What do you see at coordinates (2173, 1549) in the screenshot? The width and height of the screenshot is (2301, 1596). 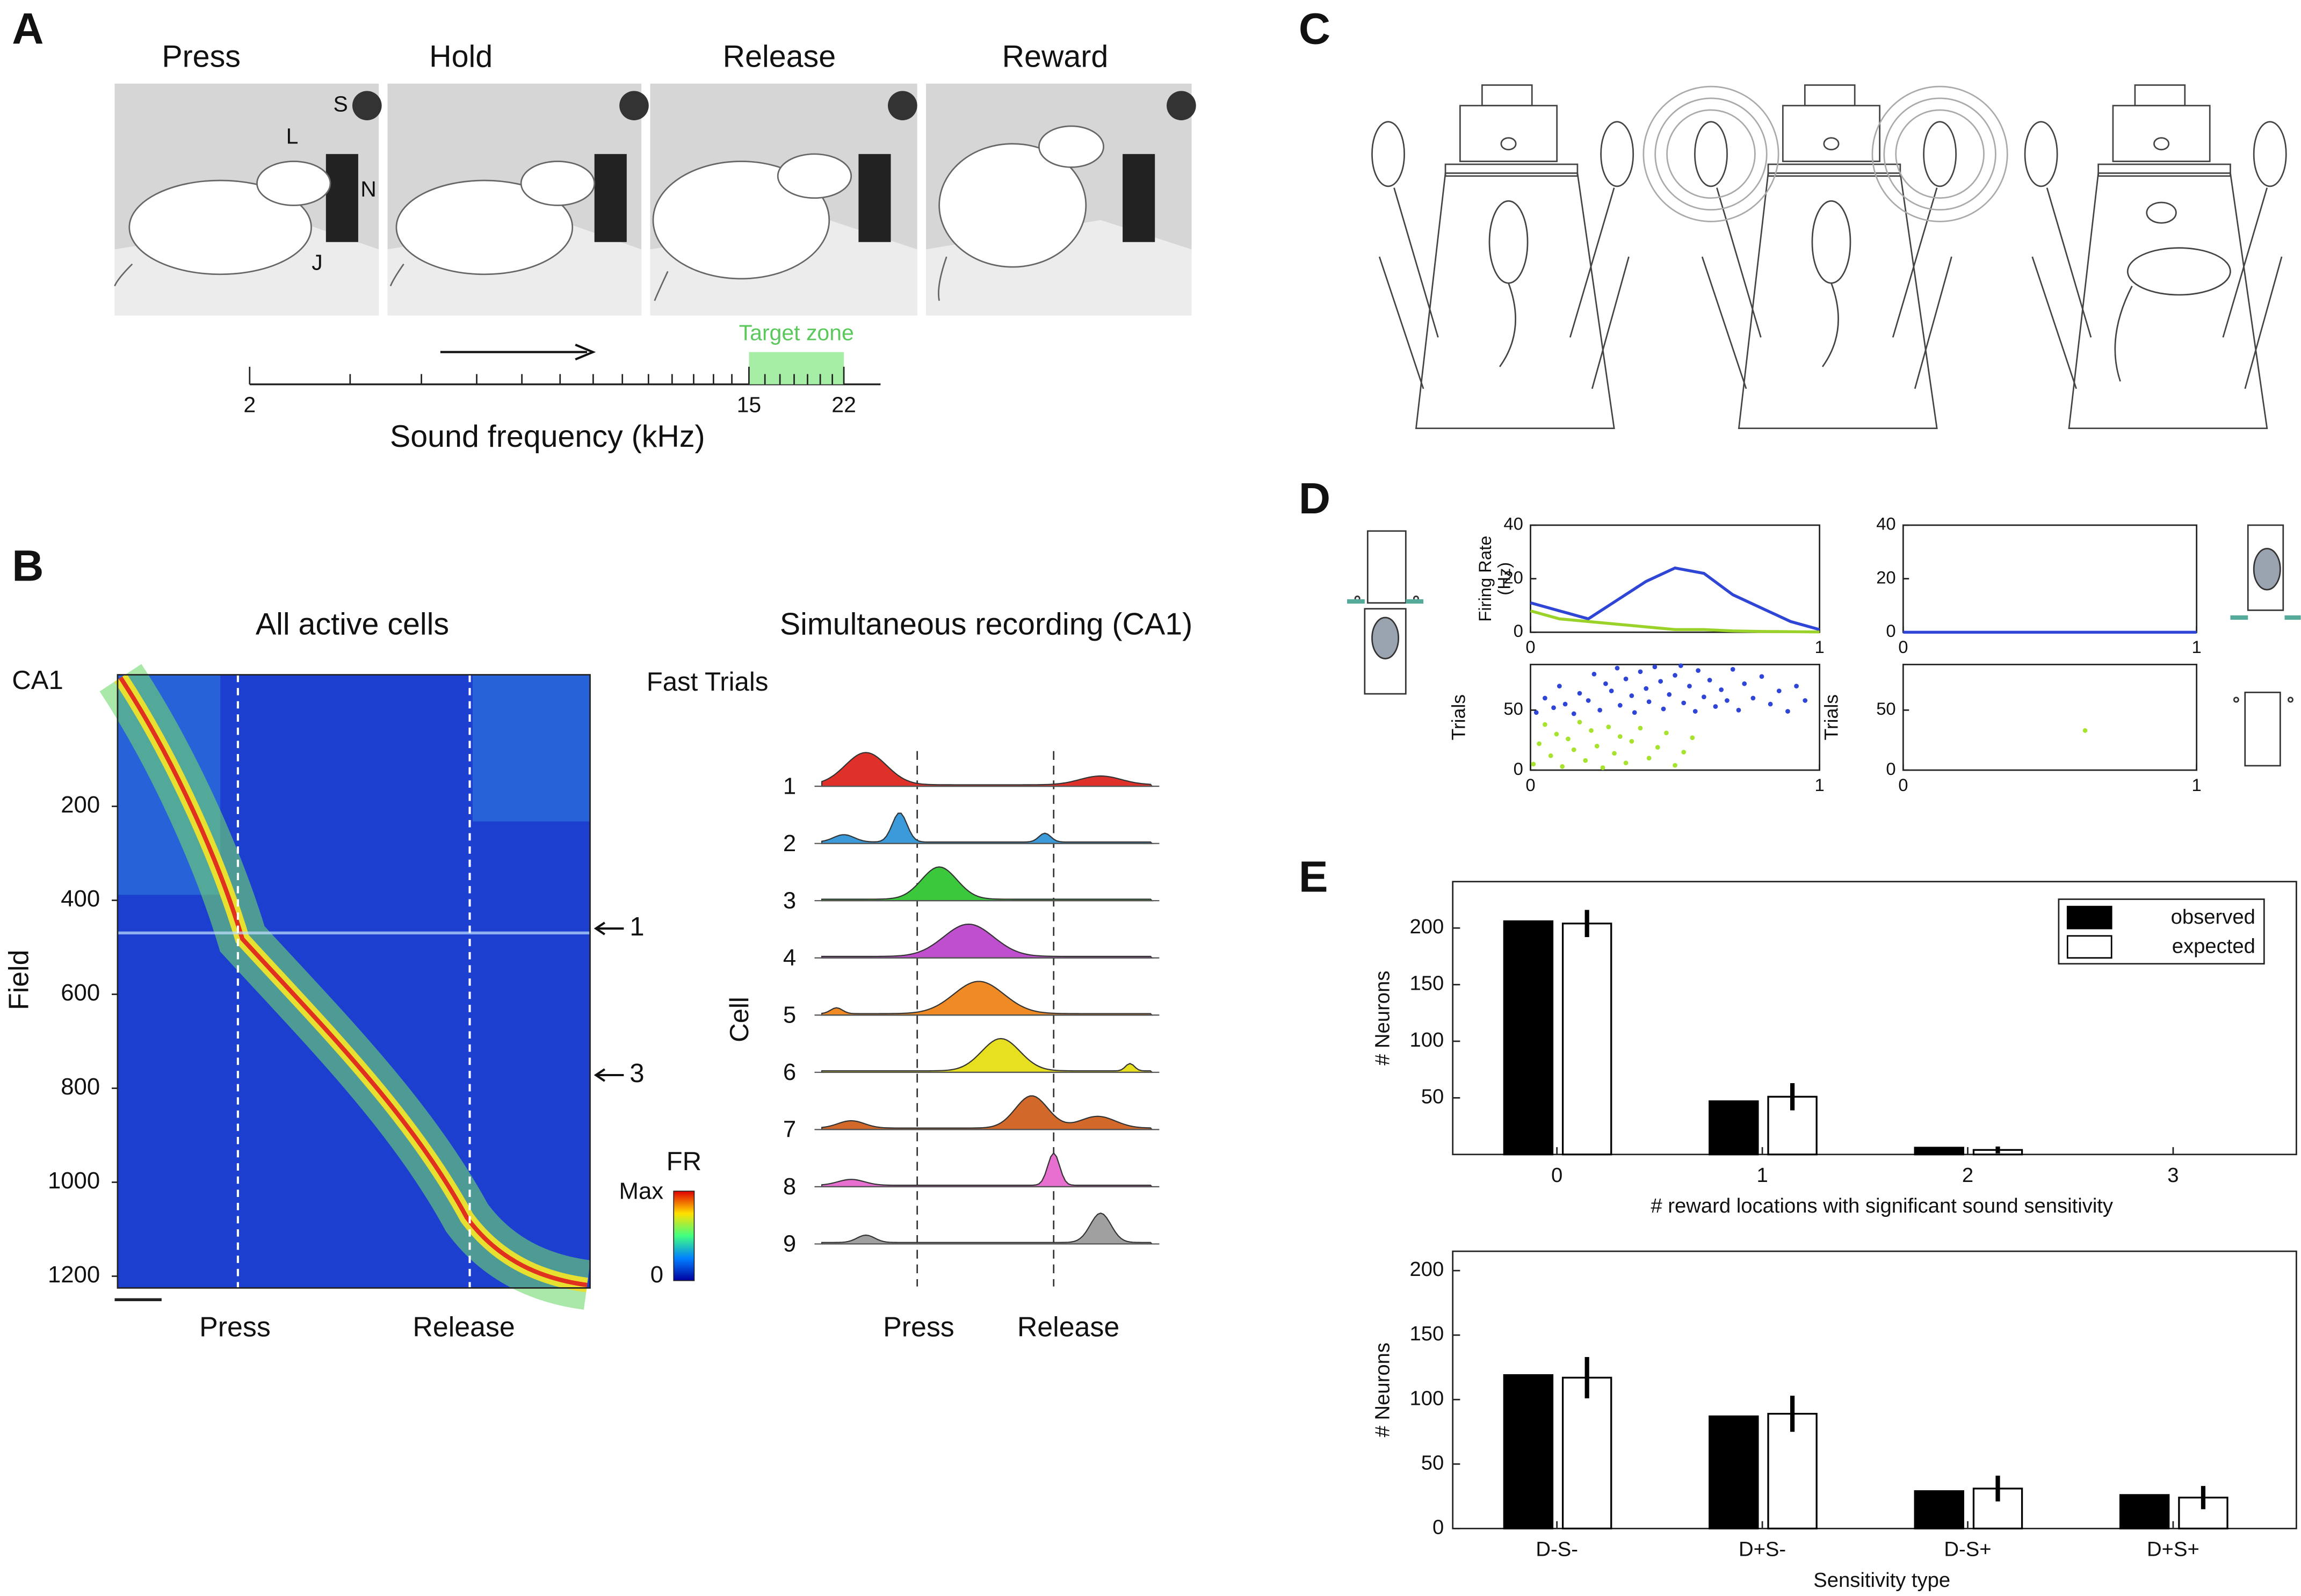 I see `x-tick-label: D+S+` at bounding box center [2173, 1549].